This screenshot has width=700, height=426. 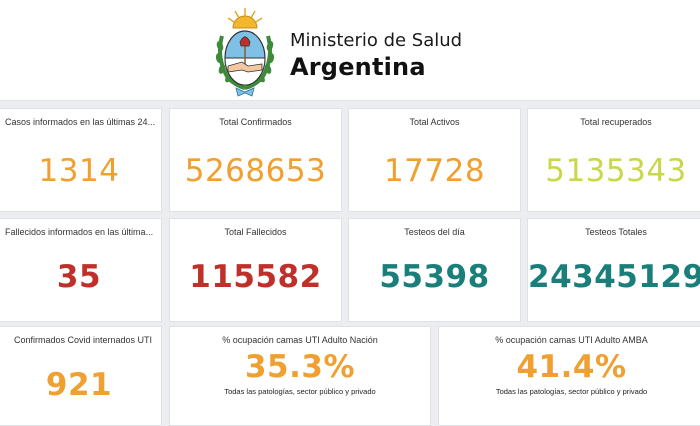 What do you see at coordinates (255, 232) in the screenshot?
I see `card-title: Total Fallecidos` at bounding box center [255, 232].